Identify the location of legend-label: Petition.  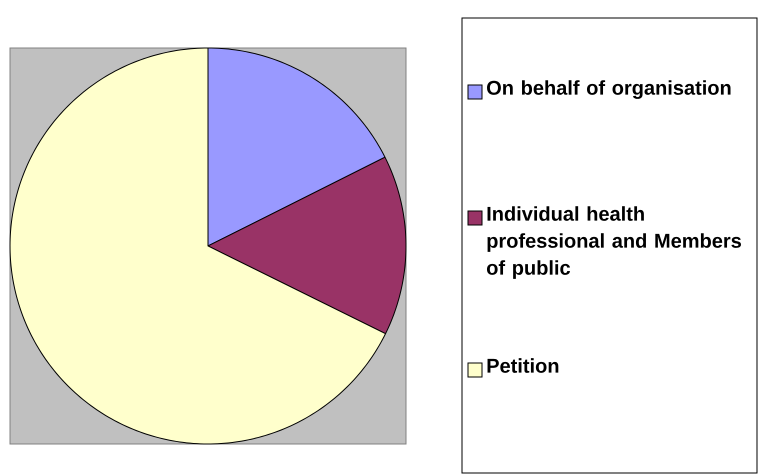
(523, 365).